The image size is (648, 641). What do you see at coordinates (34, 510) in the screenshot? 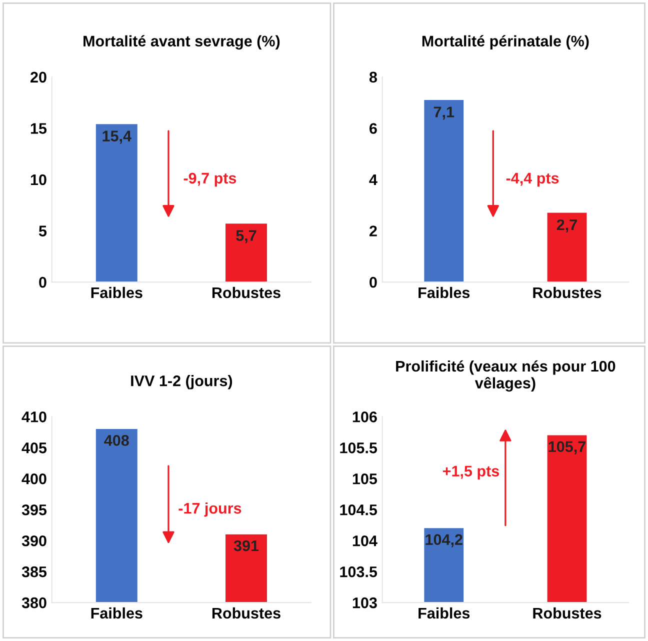
I see `y-tick-label: 395` at bounding box center [34, 510].